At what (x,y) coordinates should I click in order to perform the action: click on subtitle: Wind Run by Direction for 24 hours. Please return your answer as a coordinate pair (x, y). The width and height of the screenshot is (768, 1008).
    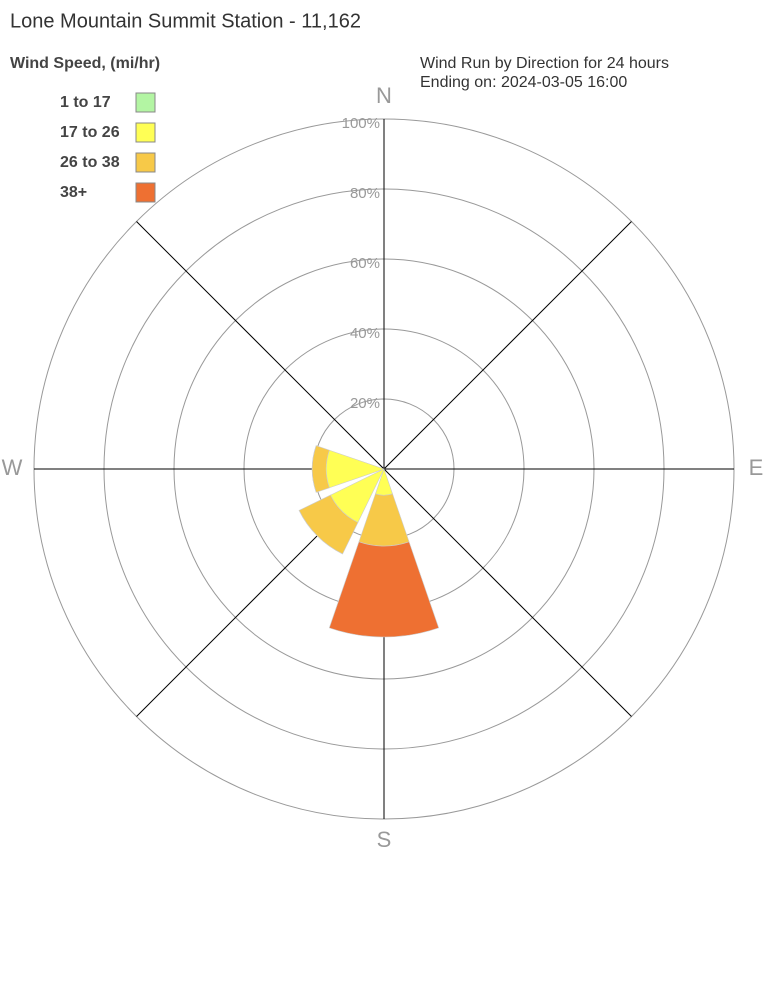
    Looking at the image, I should click on (544, 63).